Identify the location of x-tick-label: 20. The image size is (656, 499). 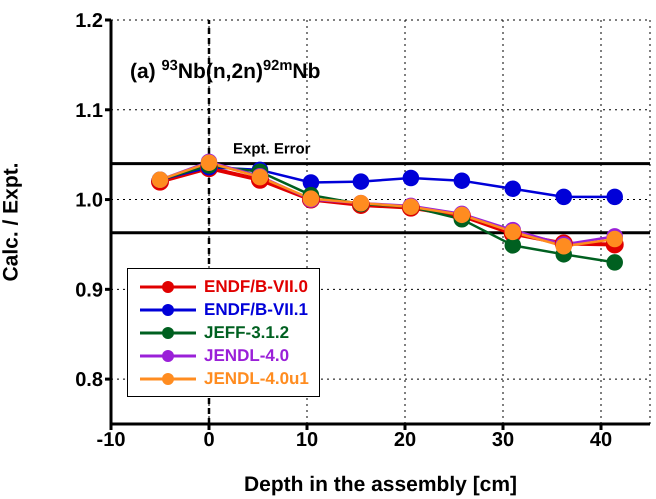
(405, 440).